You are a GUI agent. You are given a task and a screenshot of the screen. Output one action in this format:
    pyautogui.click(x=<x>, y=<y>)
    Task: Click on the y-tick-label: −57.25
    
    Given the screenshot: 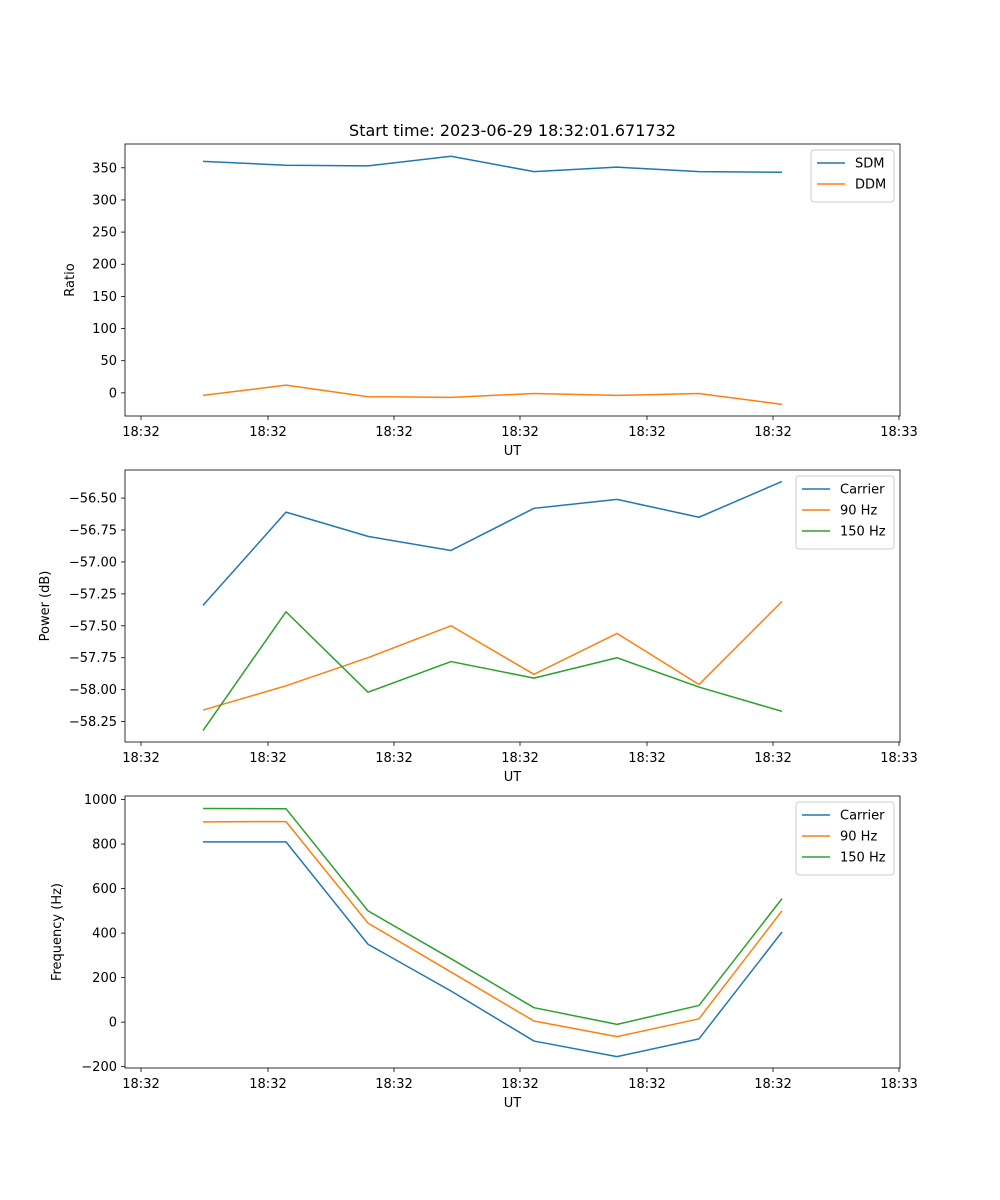 What is the action you would take?
    pyautogui.click(x=93, y=594)
    